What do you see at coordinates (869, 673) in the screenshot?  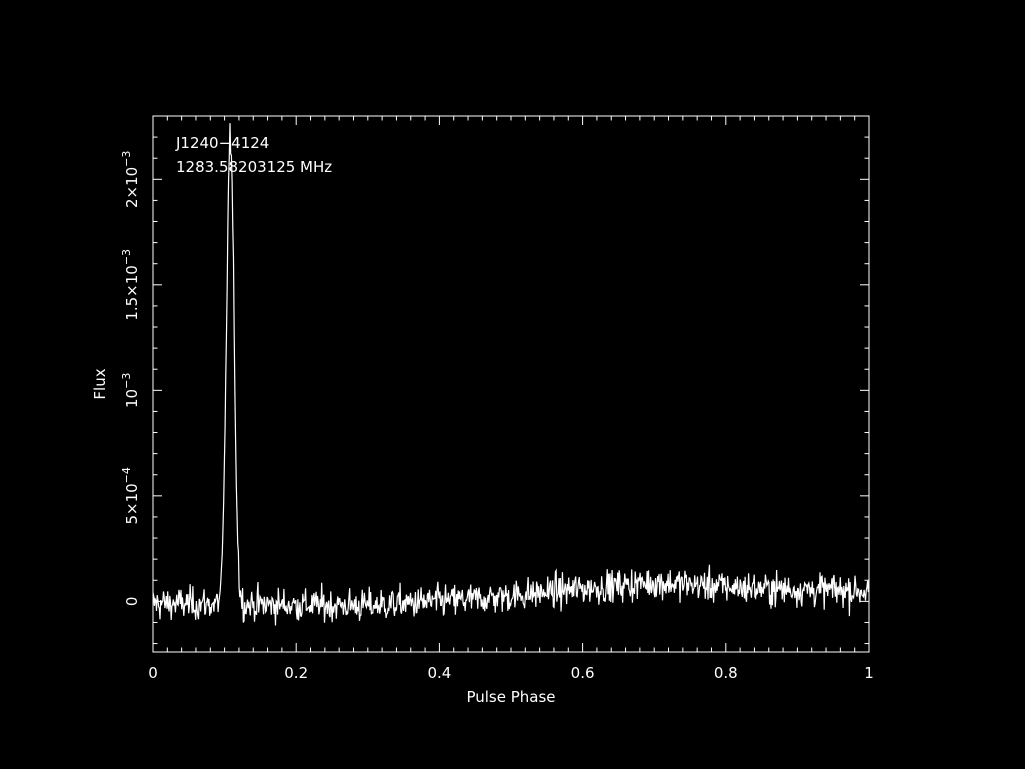 I see `x-tick-label: 1` at bounding box center [869, 673].